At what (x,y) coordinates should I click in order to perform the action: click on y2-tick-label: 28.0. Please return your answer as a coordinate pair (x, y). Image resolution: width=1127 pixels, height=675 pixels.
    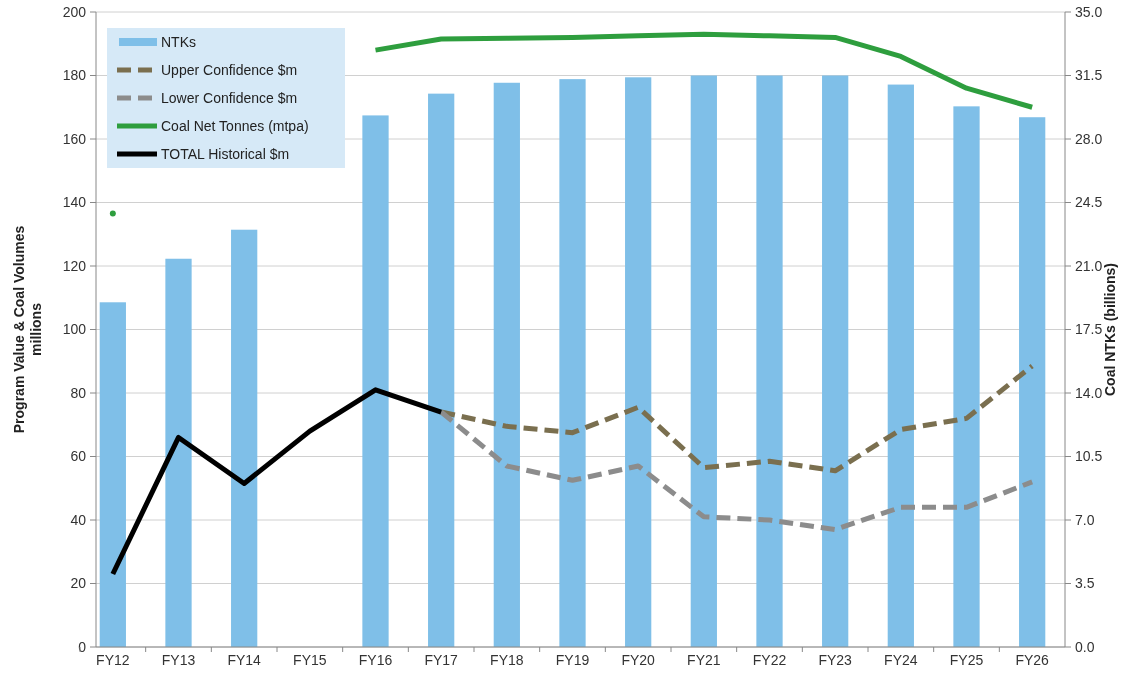
    Looking at the image, I should click on (1089, 138).